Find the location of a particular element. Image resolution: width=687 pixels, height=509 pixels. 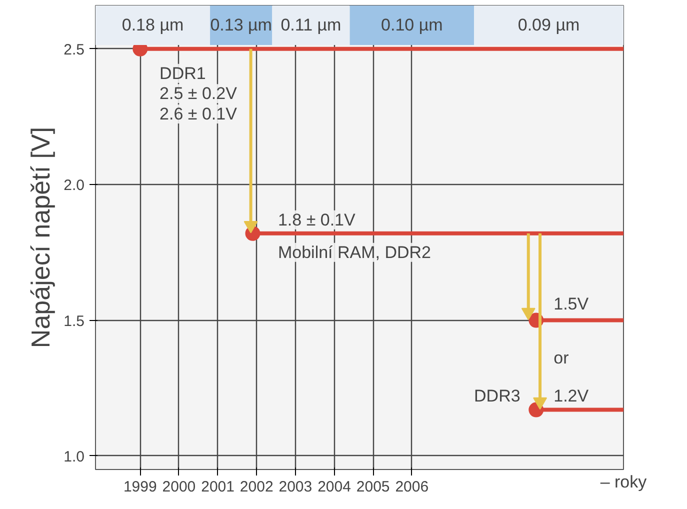

band-label: 0.09 µm is located at coordinates (549, 25).